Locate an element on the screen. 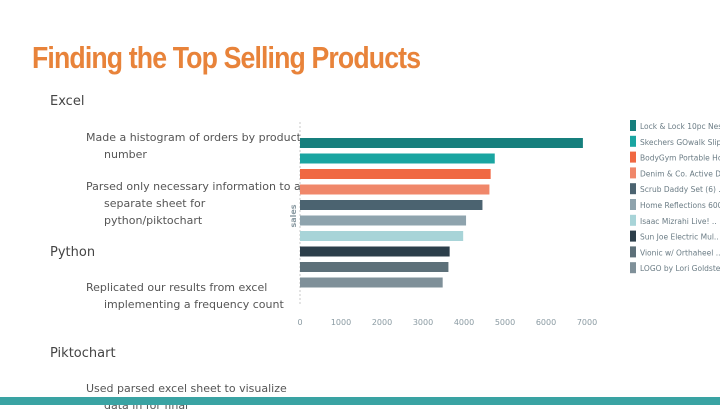 The image size is (720, 414). x-tick-label: 7000 is located at coordinates (587, 322).